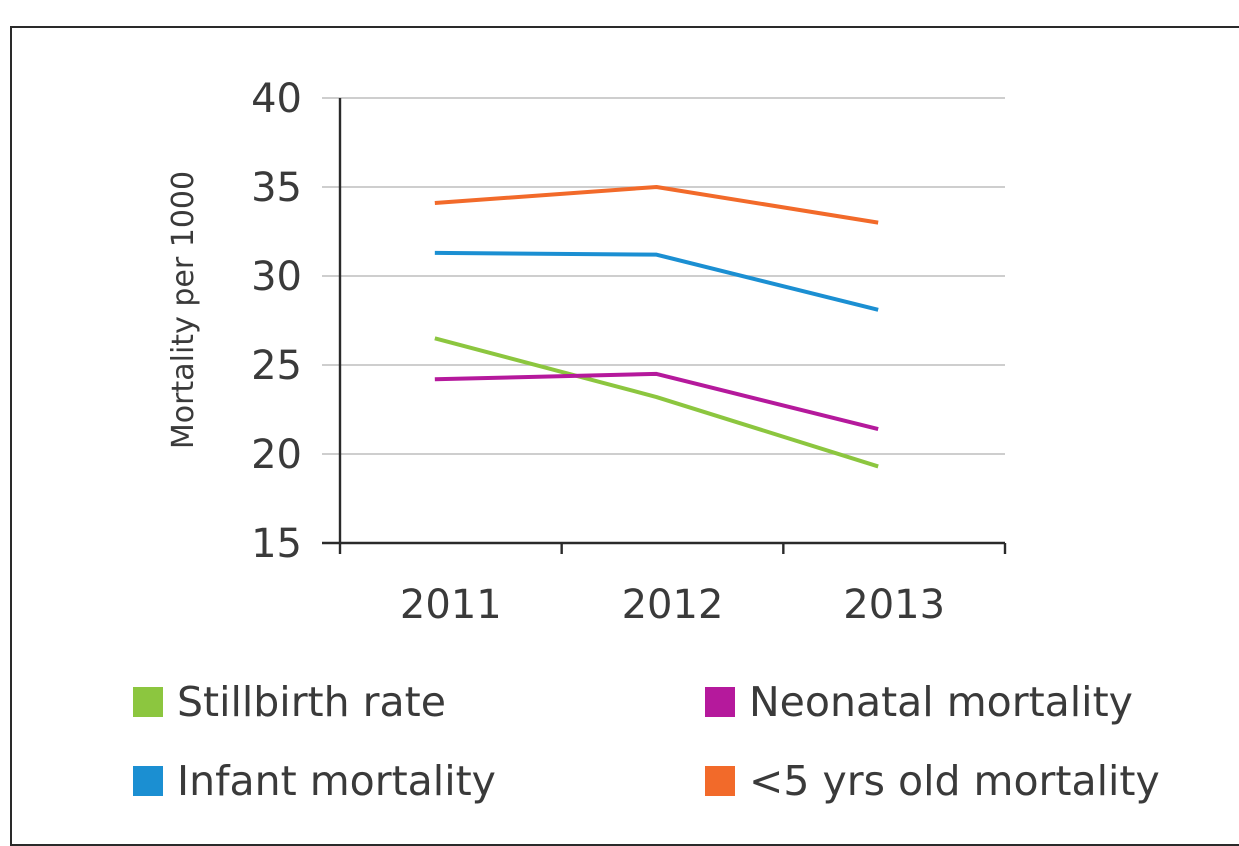 The height and width of the screenshot is (846, 1239). I want to click on legend-label-infant: Infant mortality, so click(336, 781).